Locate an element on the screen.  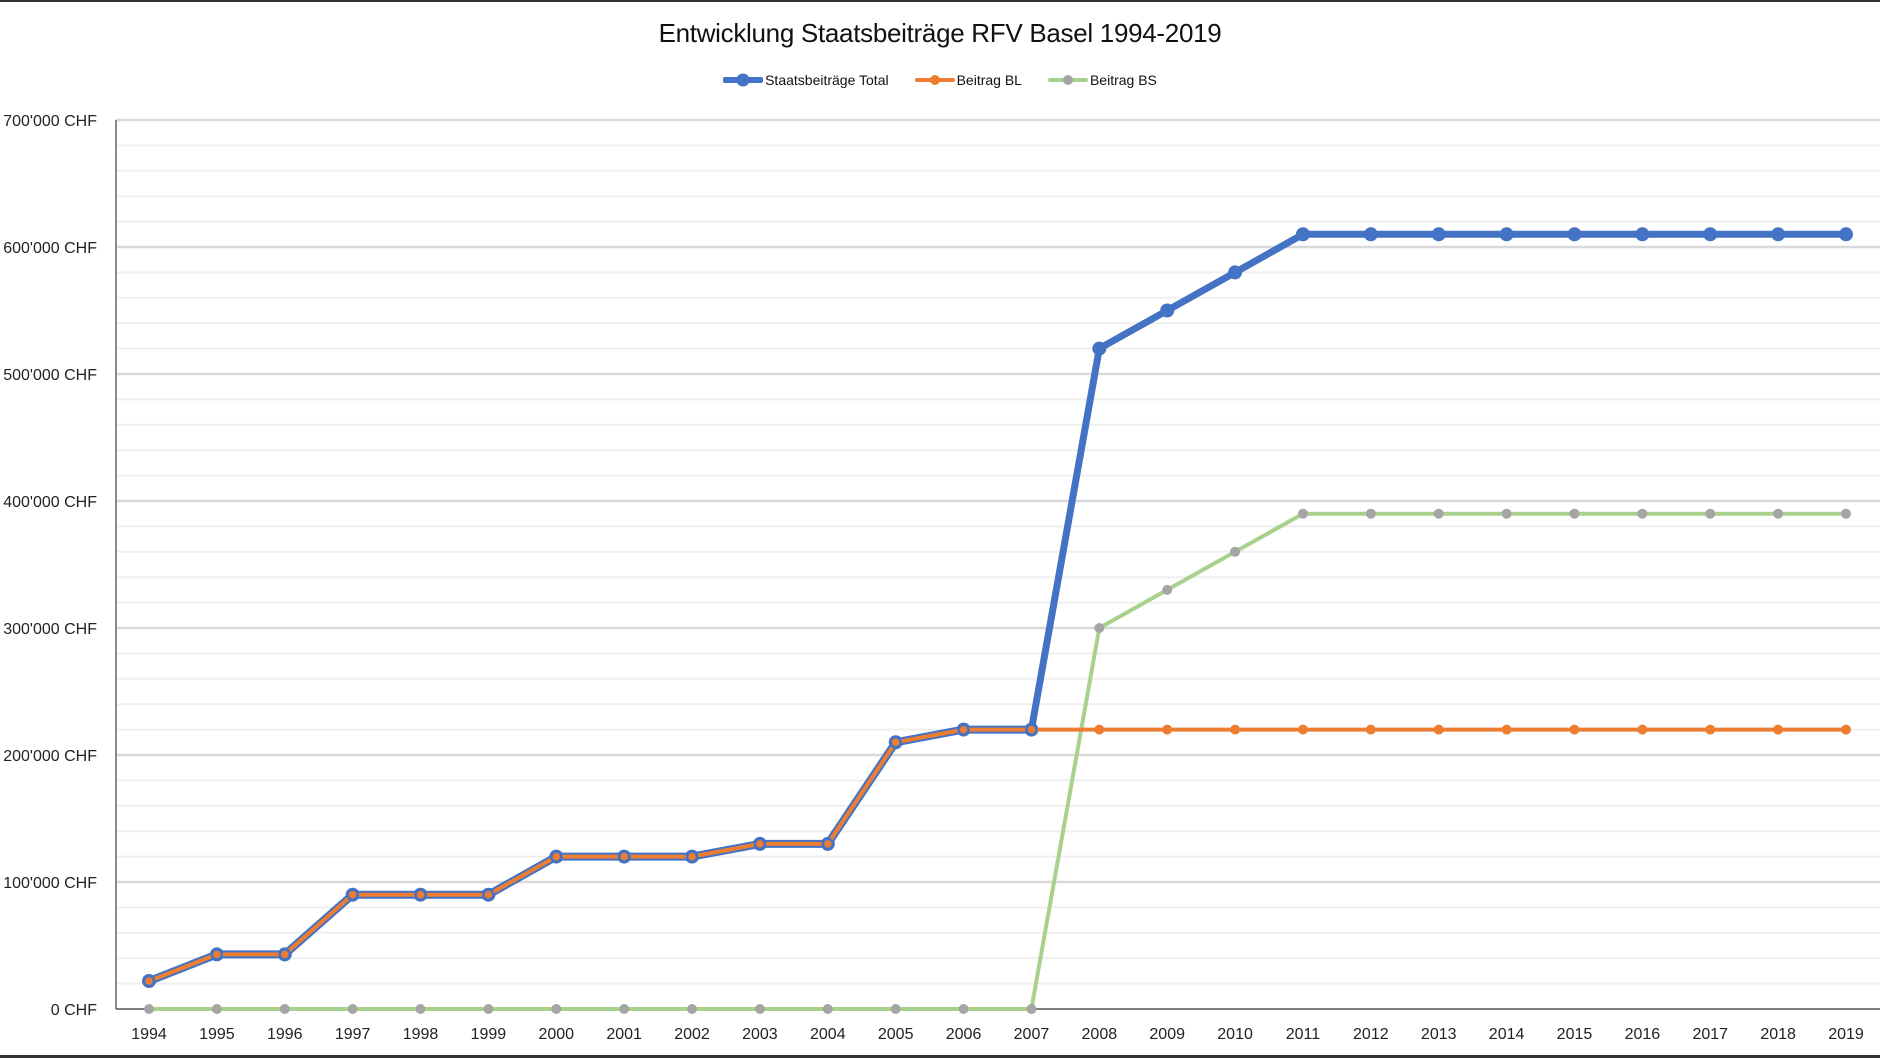
x-tick-label: 2001 is located at coordinates (624, 1034).